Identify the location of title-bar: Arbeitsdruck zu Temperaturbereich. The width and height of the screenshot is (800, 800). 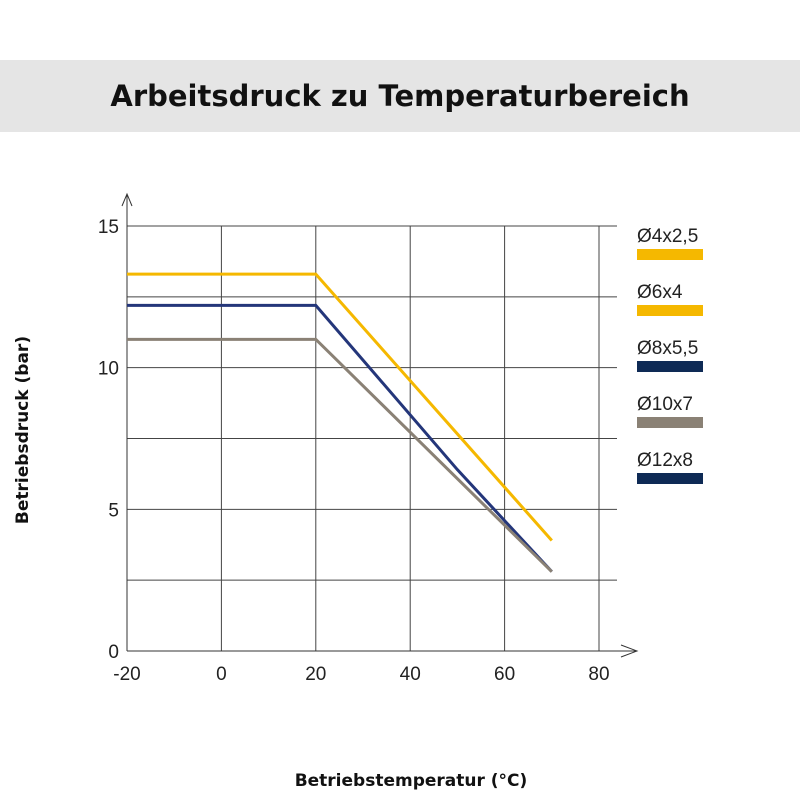
(400, 96).